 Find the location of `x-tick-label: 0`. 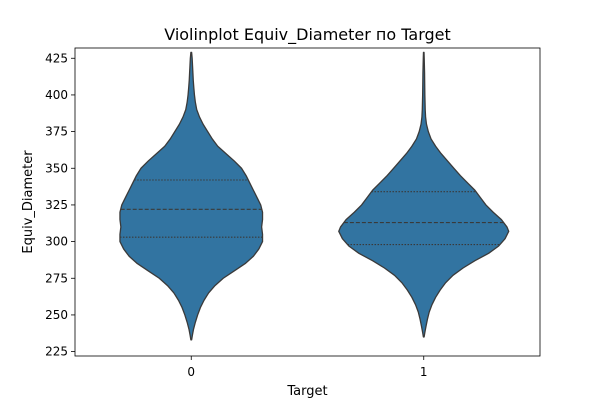

x-tick-label: 0 is located at coordinates (191, 372).